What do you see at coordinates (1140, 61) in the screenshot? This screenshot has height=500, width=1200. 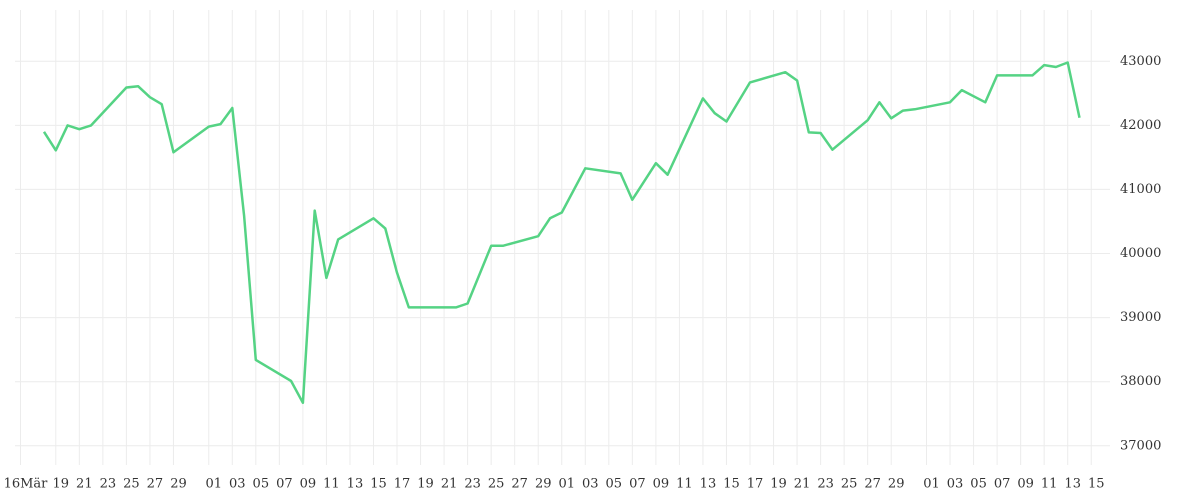 I see `y-tick-label: 43000` at bounding box center [1140, 61].